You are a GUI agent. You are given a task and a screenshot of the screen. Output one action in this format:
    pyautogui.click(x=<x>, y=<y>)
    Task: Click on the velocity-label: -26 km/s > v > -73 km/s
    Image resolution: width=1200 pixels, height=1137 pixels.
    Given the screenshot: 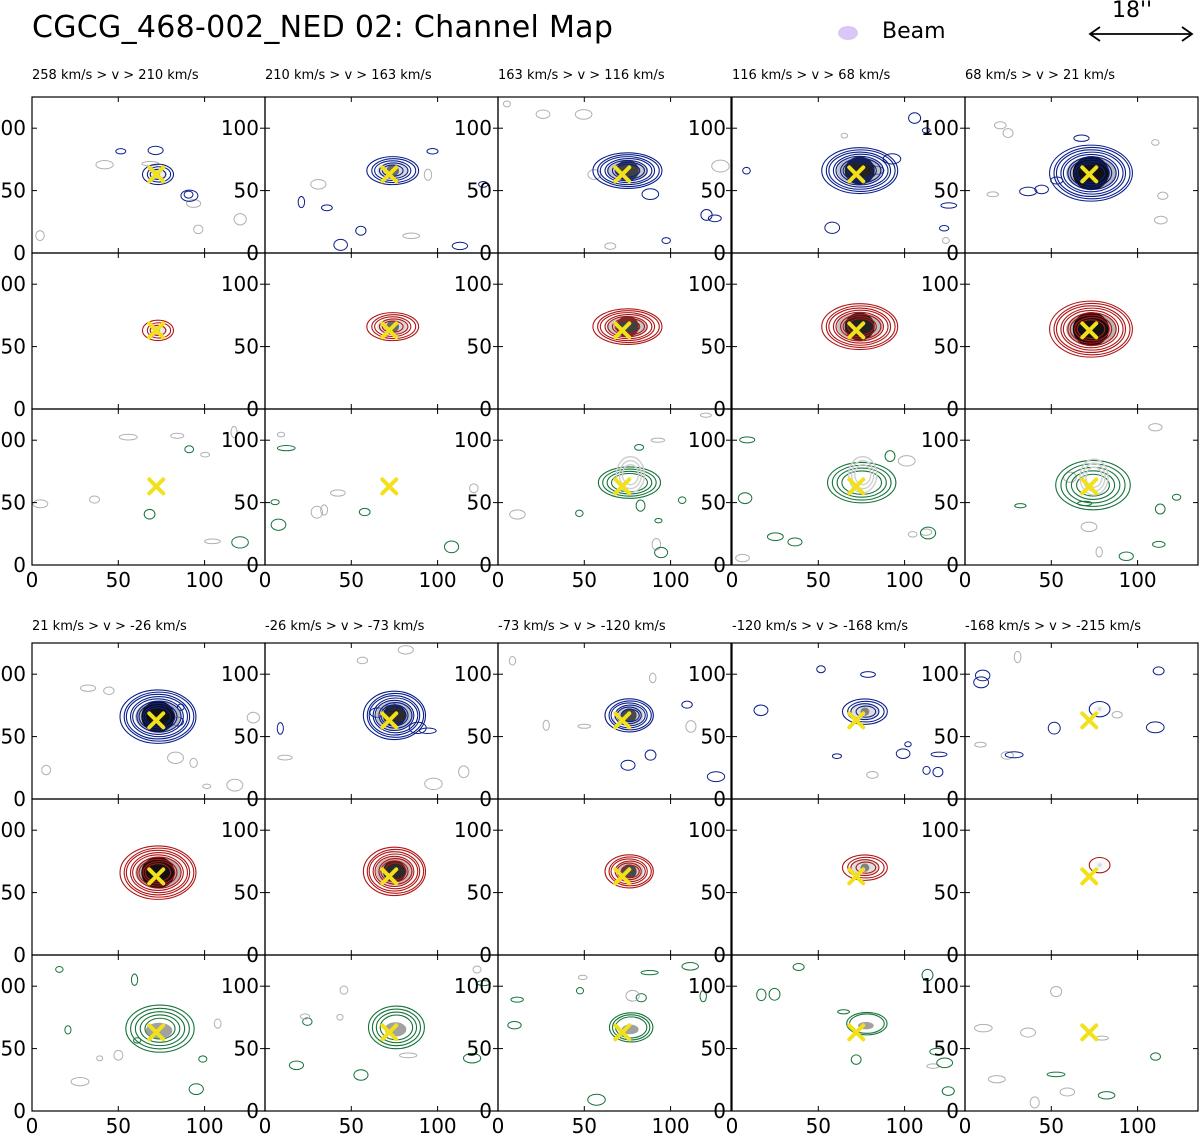 What is the action you would take?
    pyautogui.click(x=345, y=626)
    